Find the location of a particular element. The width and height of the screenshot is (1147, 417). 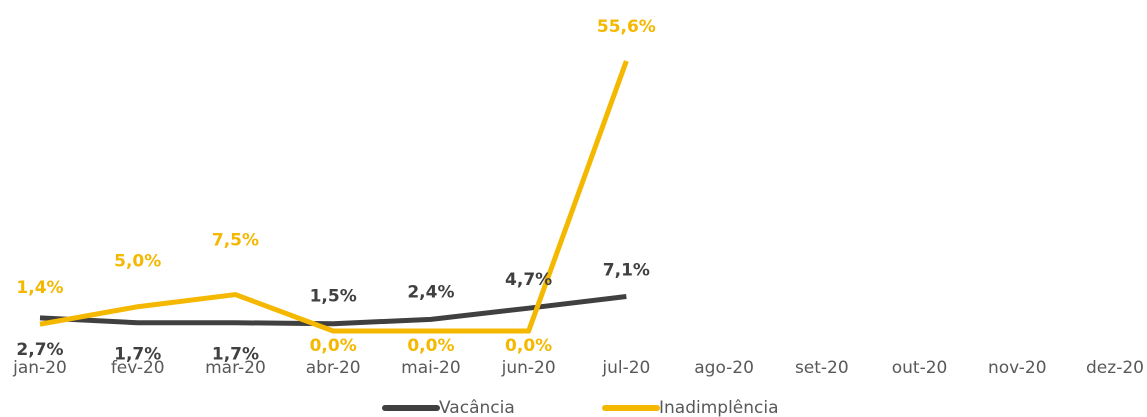

legend-label: Inadimplência is located at coordinates (719, 407).